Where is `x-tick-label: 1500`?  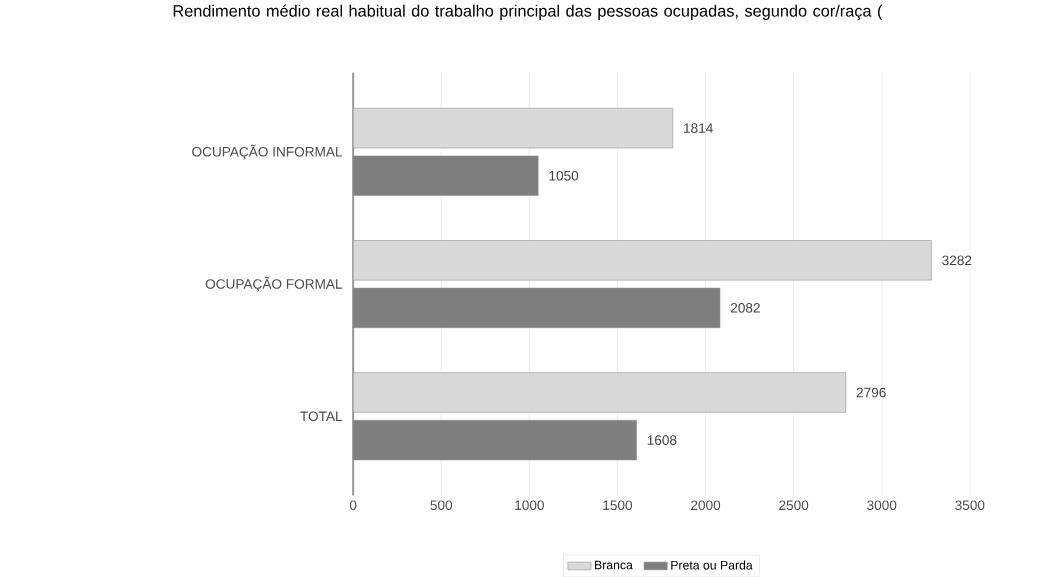 x-tick-label: 1500 is located at coordinates (618, 505).